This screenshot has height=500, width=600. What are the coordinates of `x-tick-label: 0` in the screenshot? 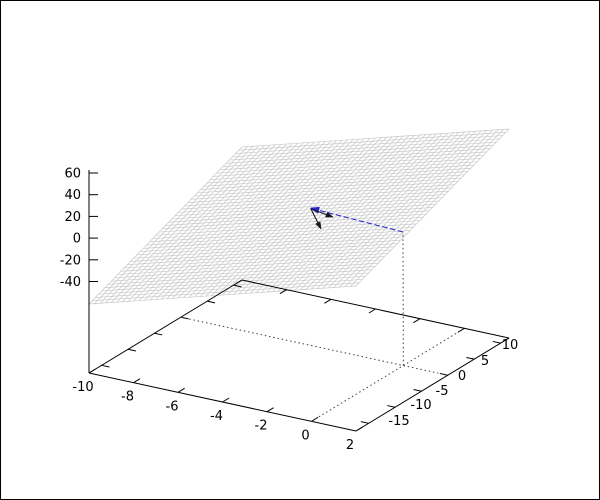 It's located at (305, 435).